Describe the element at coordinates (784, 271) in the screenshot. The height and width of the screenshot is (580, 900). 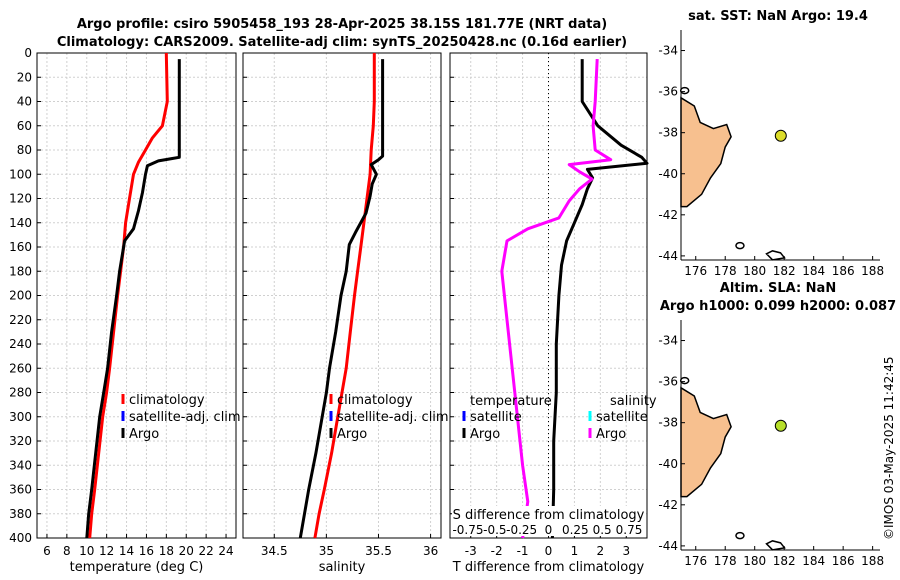
I see `map-x-tick-label: 182` at that location.